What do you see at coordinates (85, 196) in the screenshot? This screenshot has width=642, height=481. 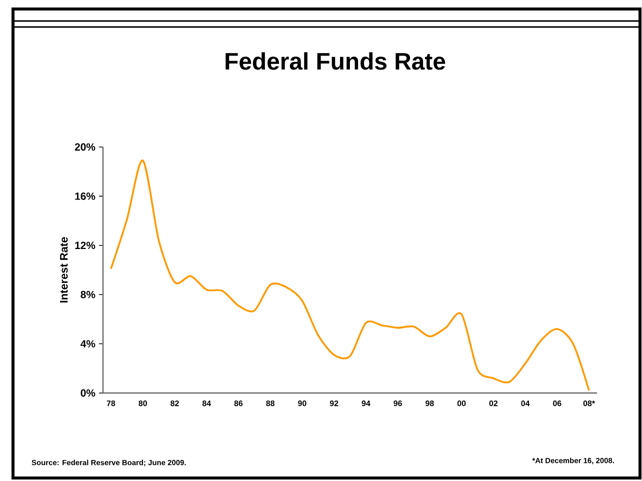 I see `y-tick-label: 16%` at bounding box center [85, 196].